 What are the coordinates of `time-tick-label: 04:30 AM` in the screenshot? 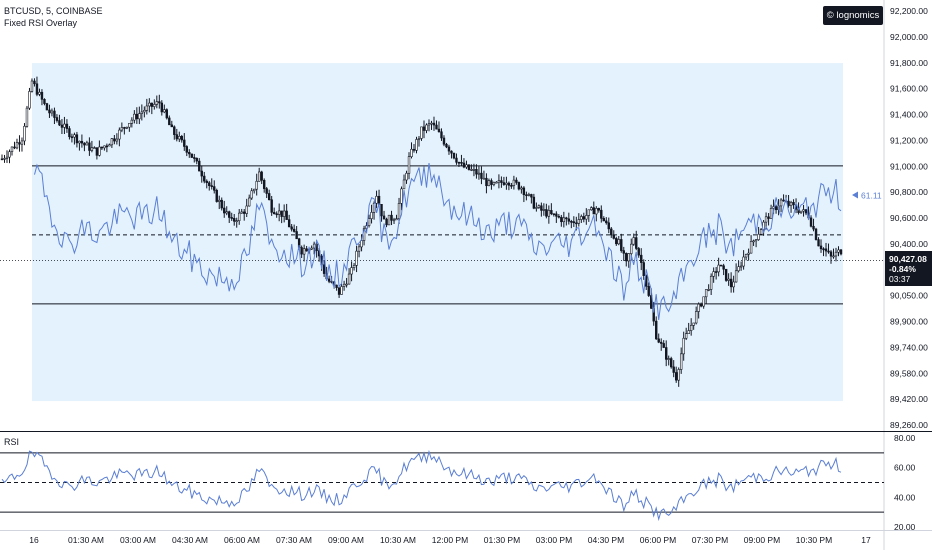 It's located at (190, 540).